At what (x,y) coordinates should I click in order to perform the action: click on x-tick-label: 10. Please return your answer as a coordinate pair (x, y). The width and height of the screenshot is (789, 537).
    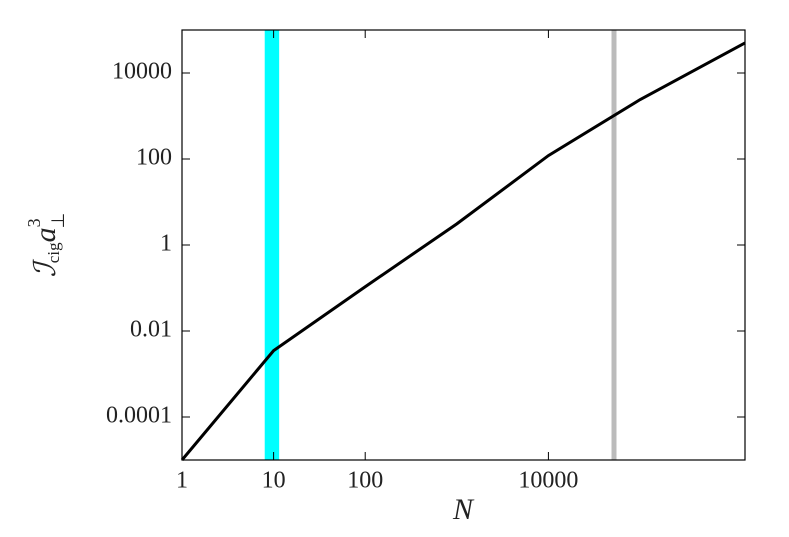
    Looking at the image, I should click on (274, 481).